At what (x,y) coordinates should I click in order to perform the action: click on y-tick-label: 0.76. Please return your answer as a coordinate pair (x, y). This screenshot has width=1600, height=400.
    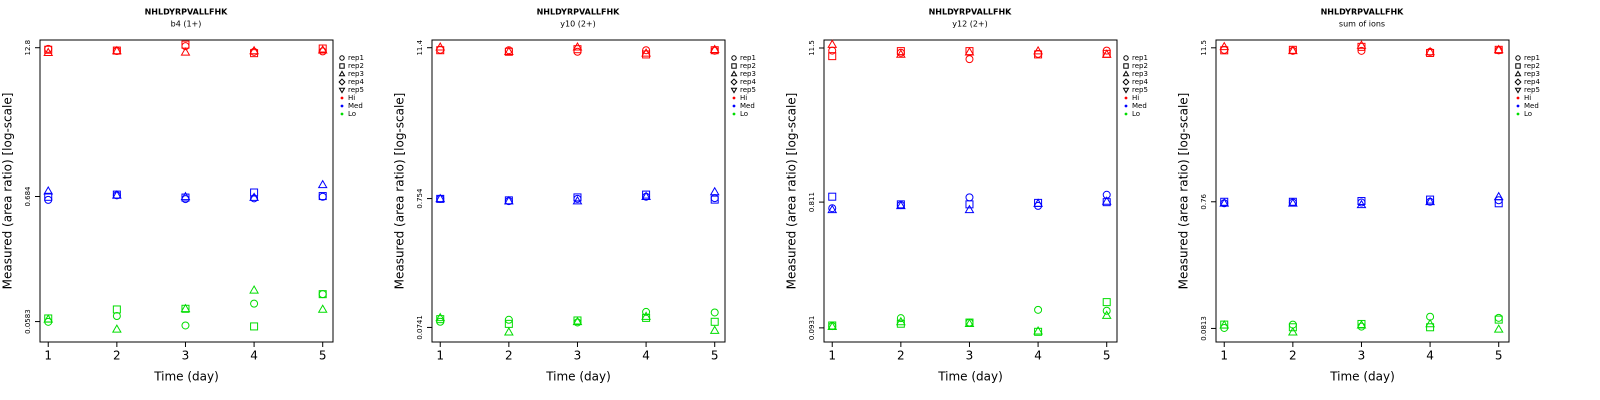
    Looking at the image, I should click on (1204, 201).